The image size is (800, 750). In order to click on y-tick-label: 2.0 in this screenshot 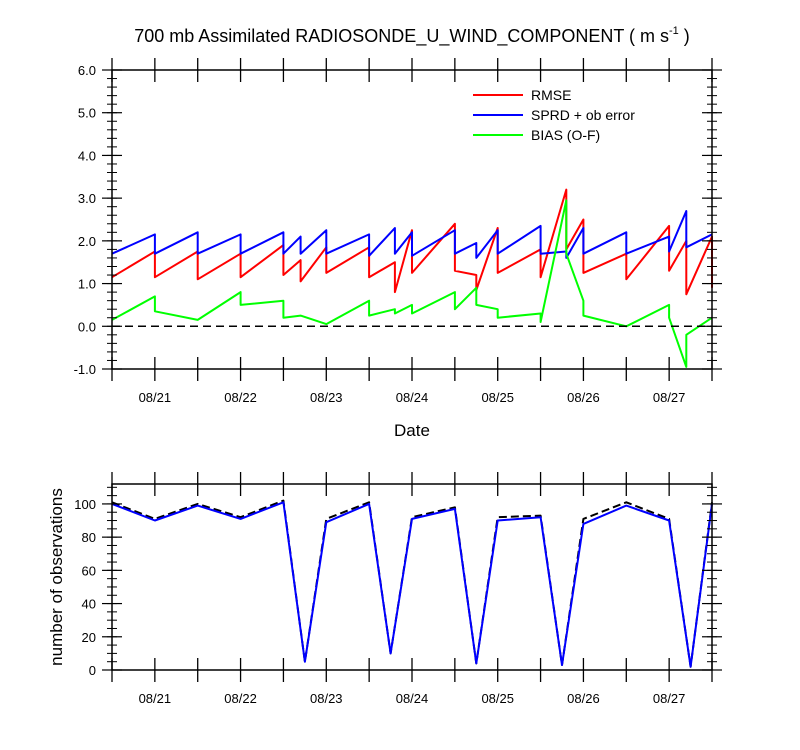, I will do `click(87, 241)`.